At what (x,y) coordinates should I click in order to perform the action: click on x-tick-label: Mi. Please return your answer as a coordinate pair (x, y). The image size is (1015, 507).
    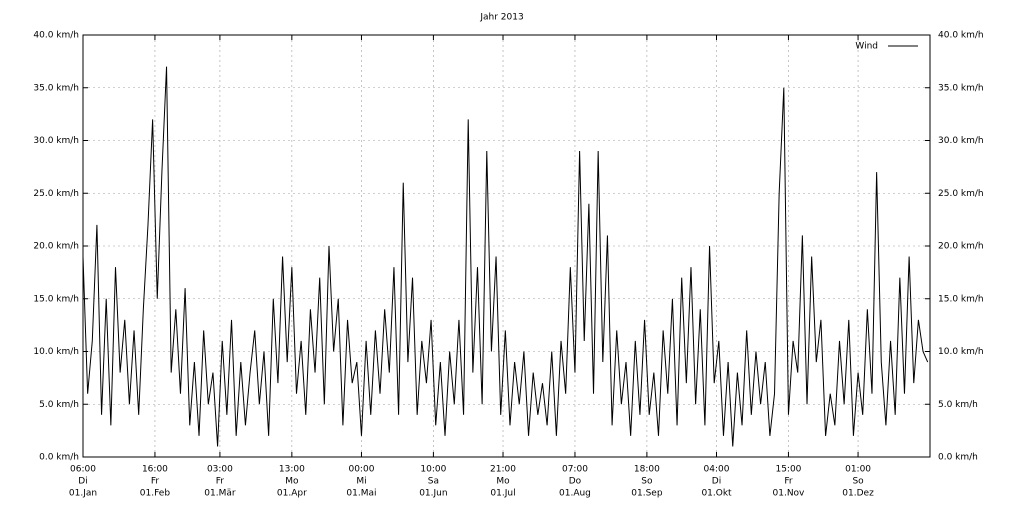
    Looking at the image, I should click on (361, 482).